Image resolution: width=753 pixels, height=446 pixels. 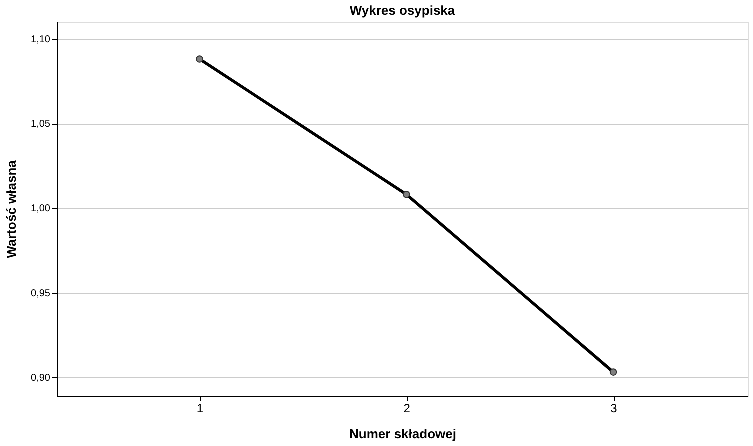 What do you see at coordinates (614, 409) in the screenshot?
I see `x-tick-label: 3` at bounding box center [614, 409].